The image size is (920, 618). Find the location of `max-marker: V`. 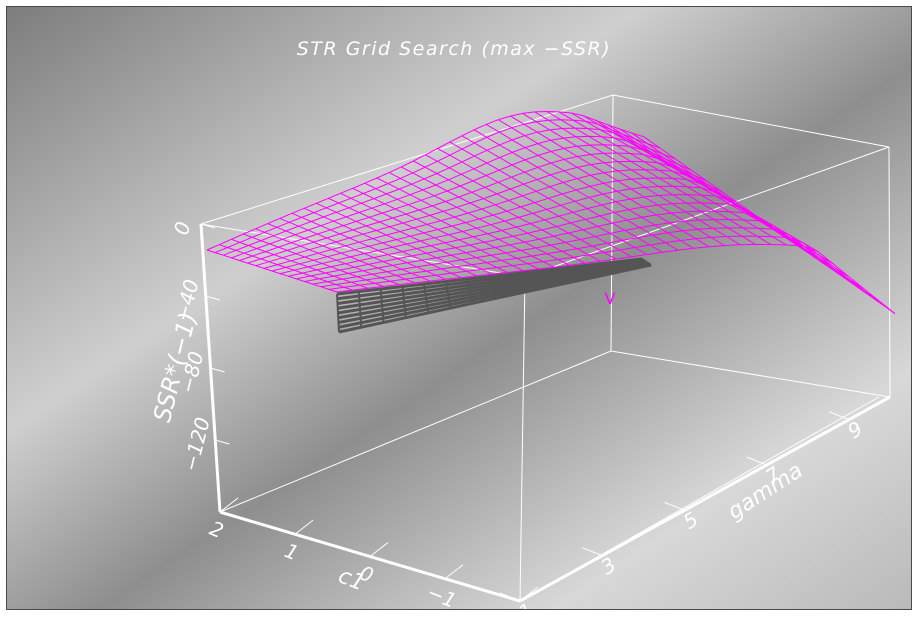

max-marker: V is located at coordinates (610, 298).